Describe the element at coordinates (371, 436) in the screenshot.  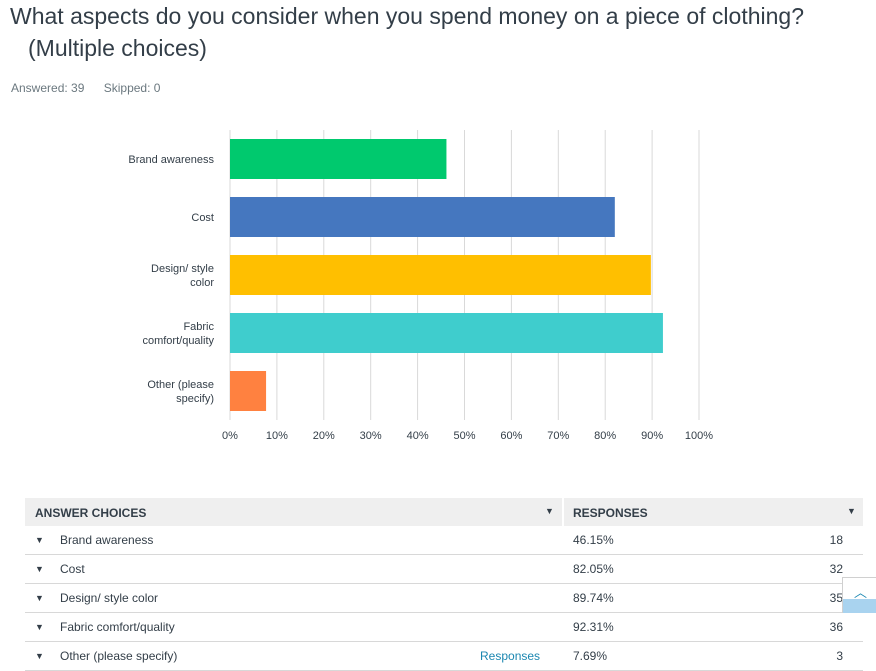
I see `x-tick-label: 30%` at that location.